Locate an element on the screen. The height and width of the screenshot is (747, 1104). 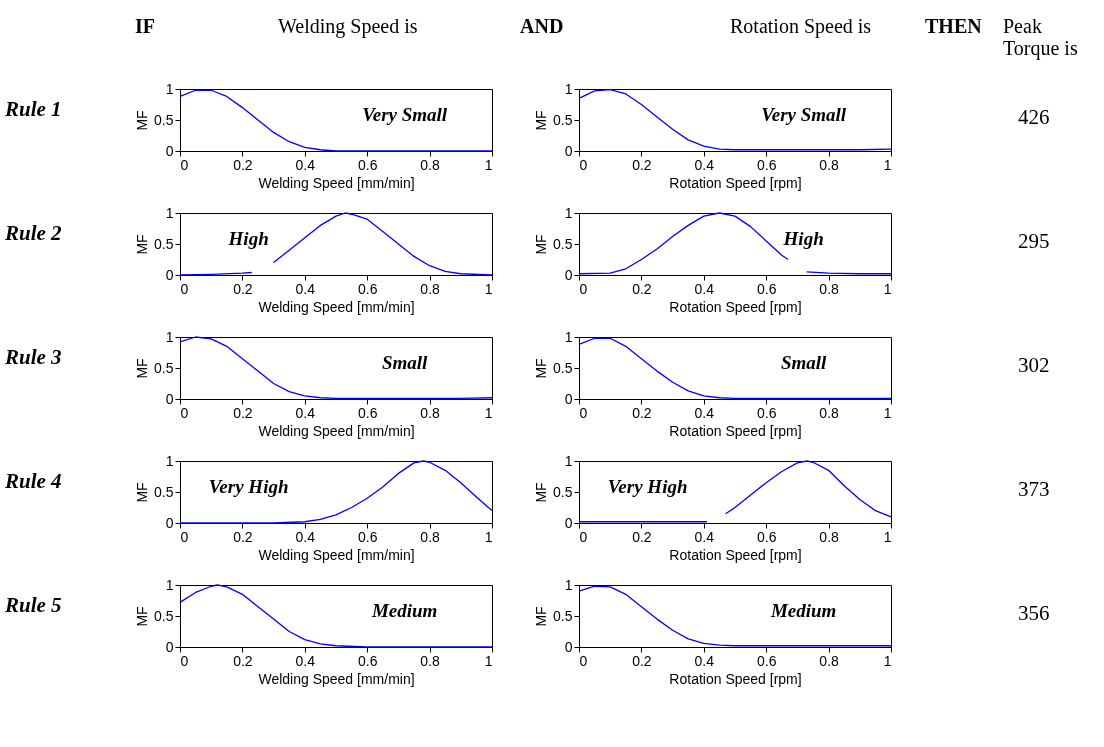
text: 295 is located at coordinates (1034, 241).